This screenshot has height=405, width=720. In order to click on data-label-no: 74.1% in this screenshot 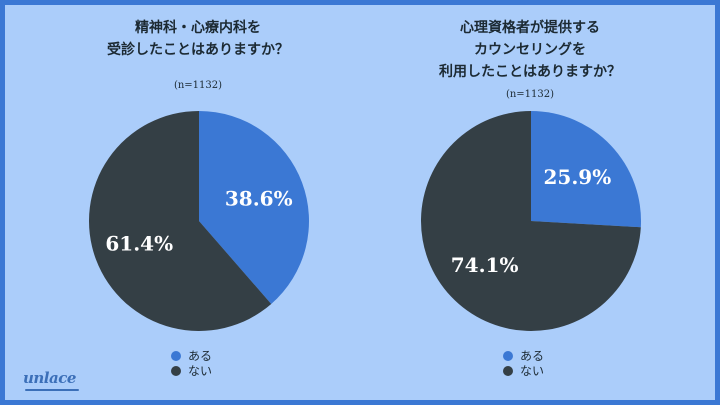, I will do `click(485, 265)`.